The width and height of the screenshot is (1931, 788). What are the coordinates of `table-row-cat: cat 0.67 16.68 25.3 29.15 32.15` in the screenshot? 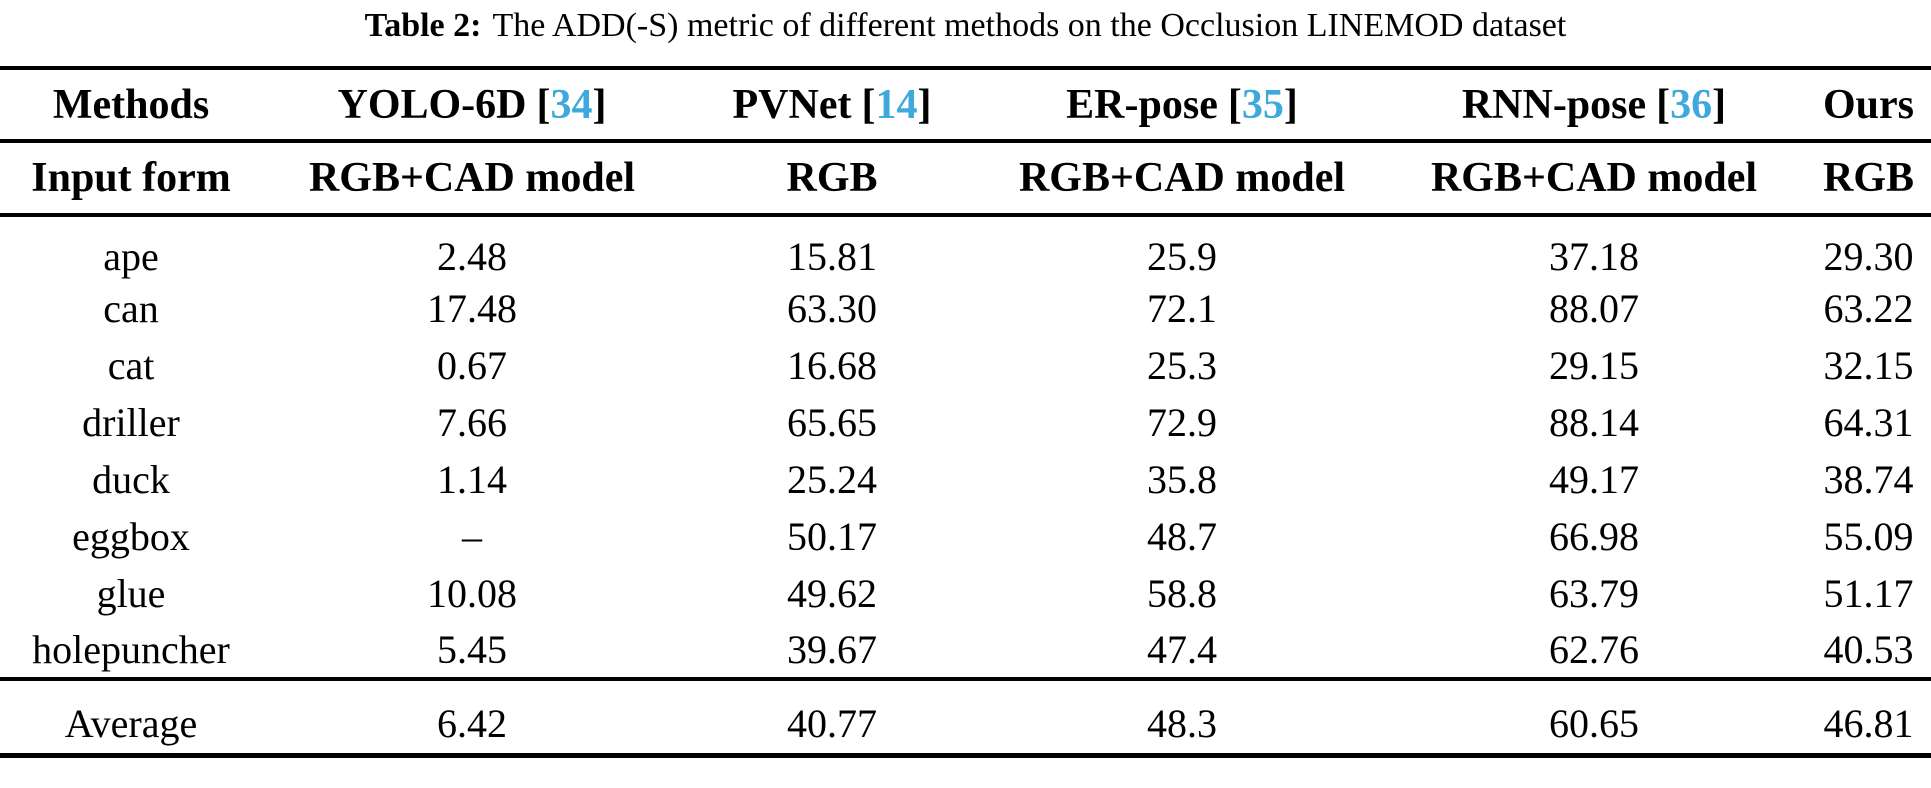 It's located at (965, 365).